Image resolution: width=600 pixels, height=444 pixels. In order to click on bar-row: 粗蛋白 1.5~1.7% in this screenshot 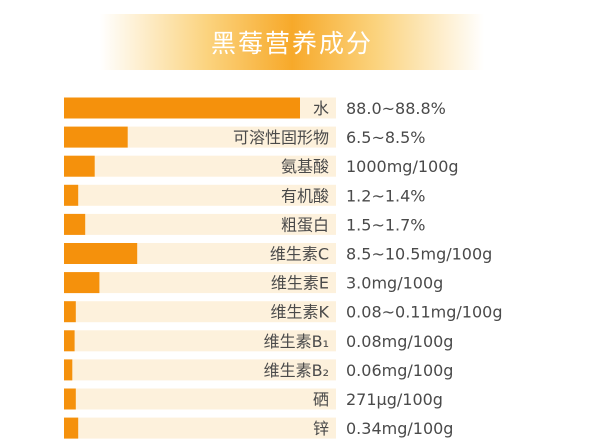, I will do `click(245, 224)`.